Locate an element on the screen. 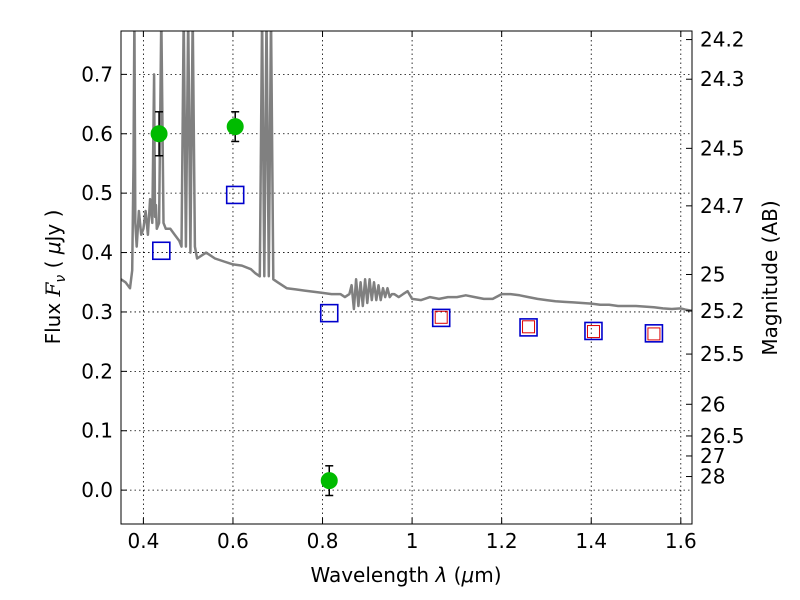  x-tick-label: 1.4 is located at coordinates (591, 541).